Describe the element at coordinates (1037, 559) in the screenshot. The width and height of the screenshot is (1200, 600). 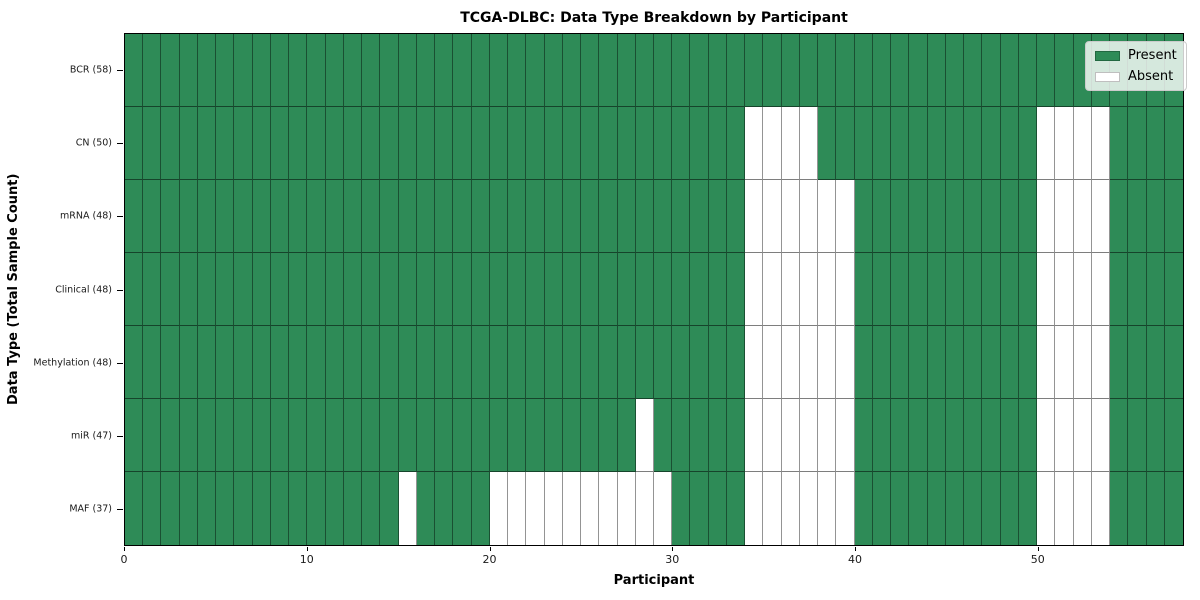
I see `x-tick-label: 50` at that location.